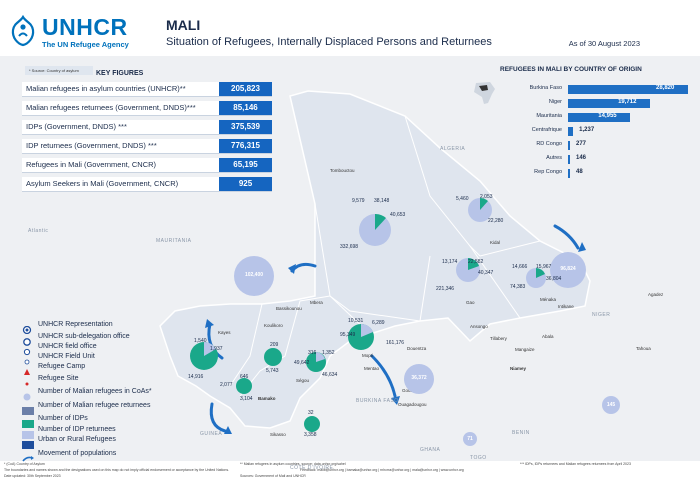 This screenshot has width=700, height=495. What do you see at coordinates (278, 434) in the screenshot?
I see `region-label-sikasso: Sikasso` at bounding box center [278, 434].